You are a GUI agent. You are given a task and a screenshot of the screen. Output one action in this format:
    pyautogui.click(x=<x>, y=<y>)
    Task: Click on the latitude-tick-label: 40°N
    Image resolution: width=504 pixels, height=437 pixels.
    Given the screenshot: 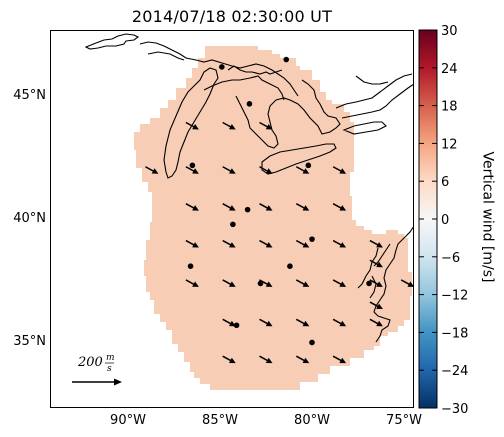 What is the action you would take?
    pyautogui.click(x=29, y=218)
    